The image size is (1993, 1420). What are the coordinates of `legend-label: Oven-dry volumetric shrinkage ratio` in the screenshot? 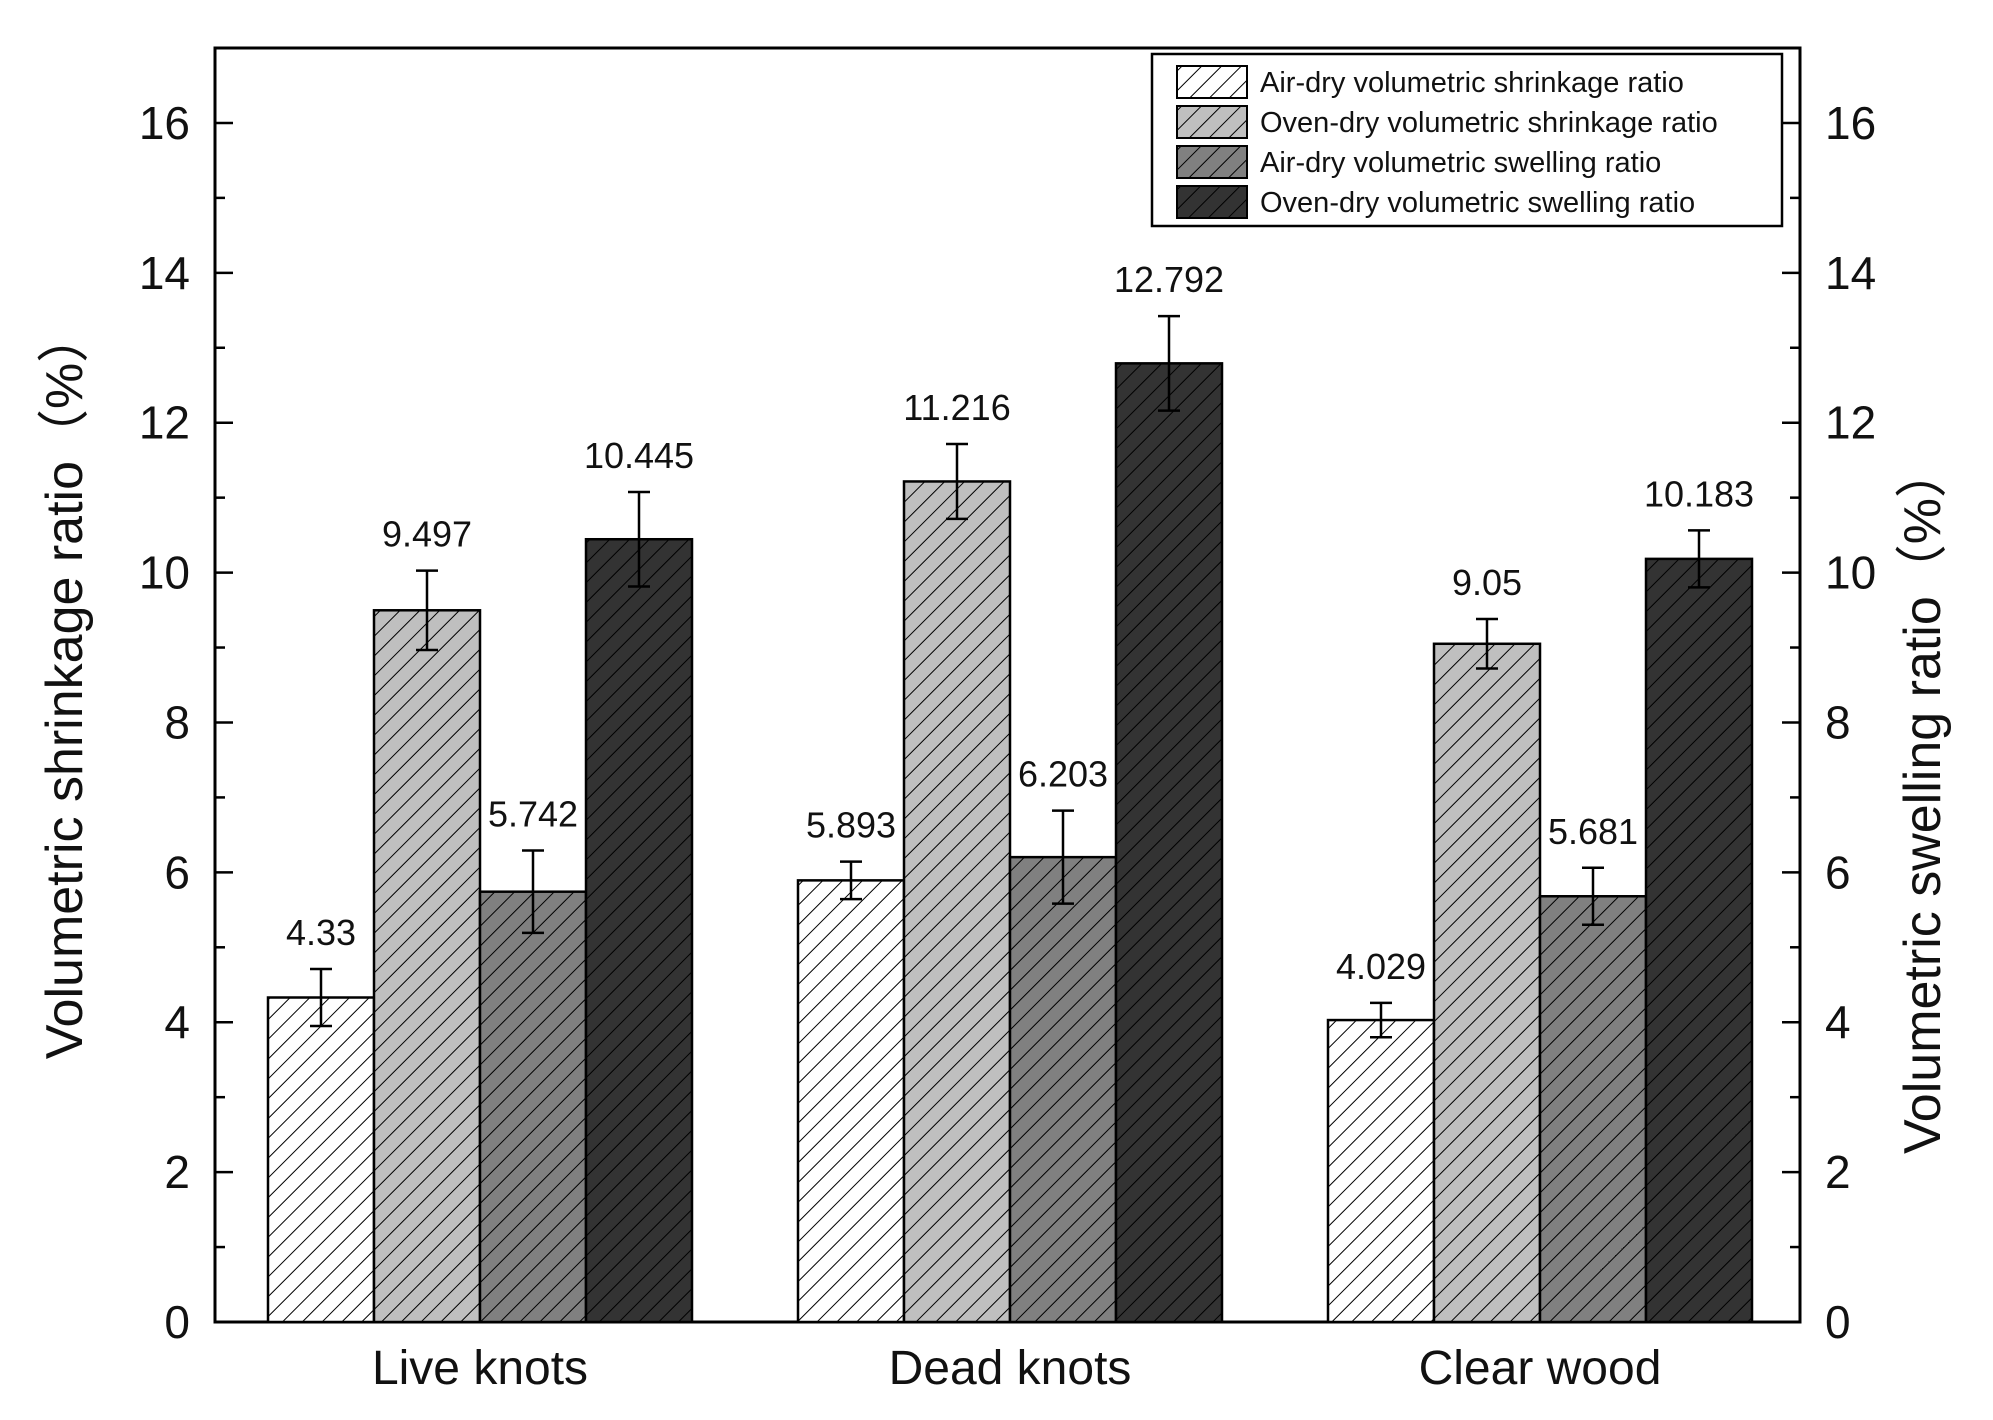 It's located at (1489, 123).